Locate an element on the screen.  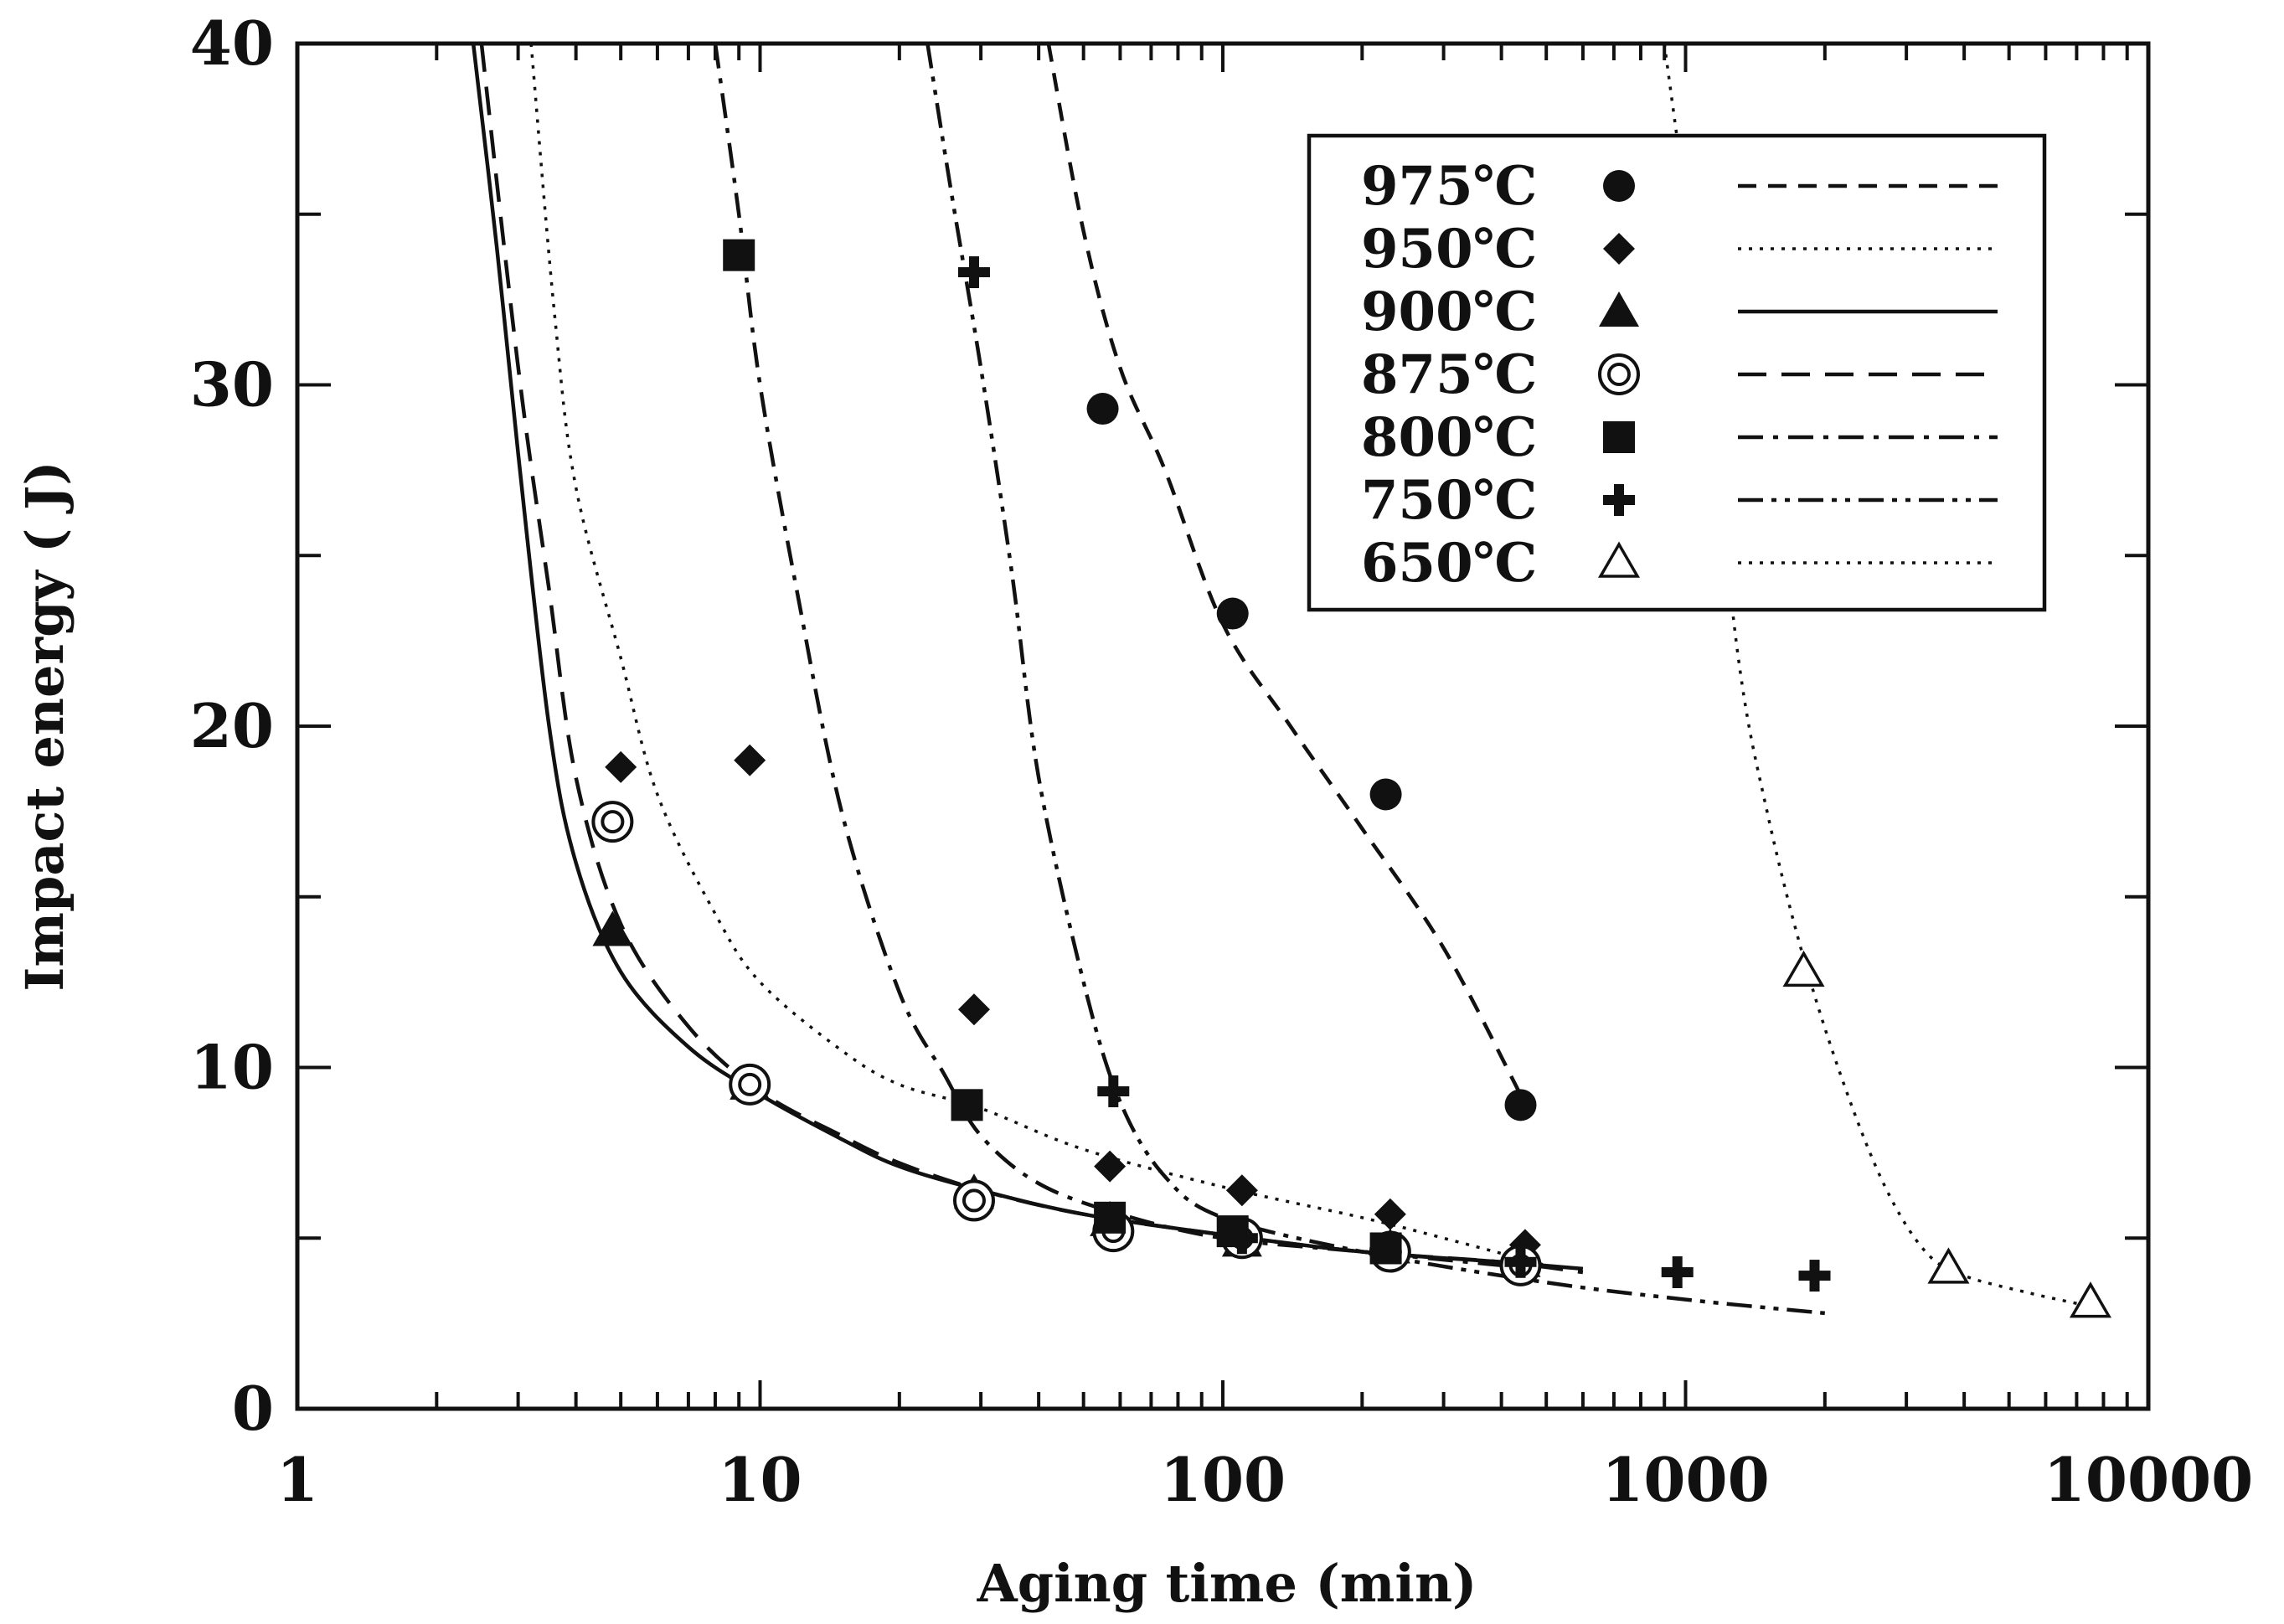
legend-label: 950℃ is located at coordinates (1449, 249).